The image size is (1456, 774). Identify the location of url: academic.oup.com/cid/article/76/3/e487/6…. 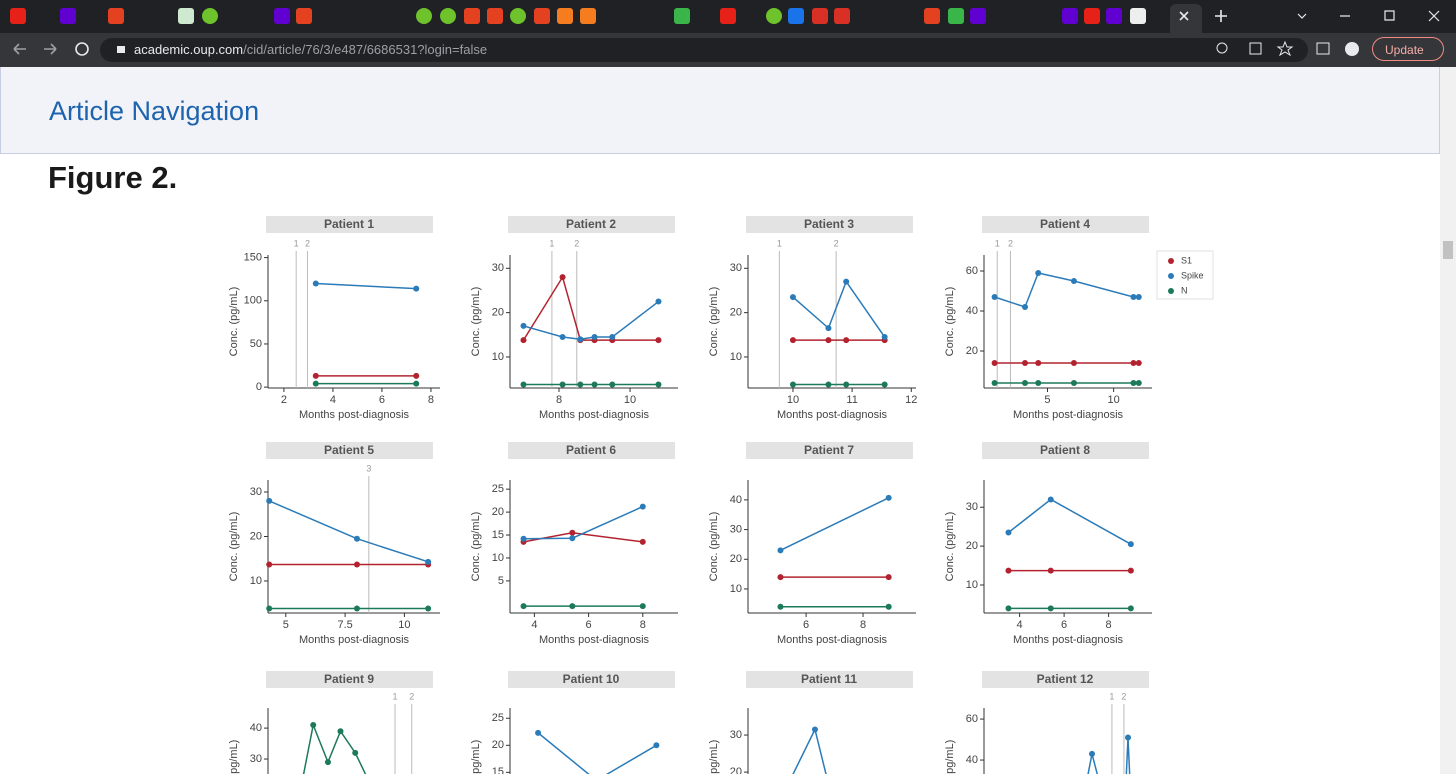
(310, 49).